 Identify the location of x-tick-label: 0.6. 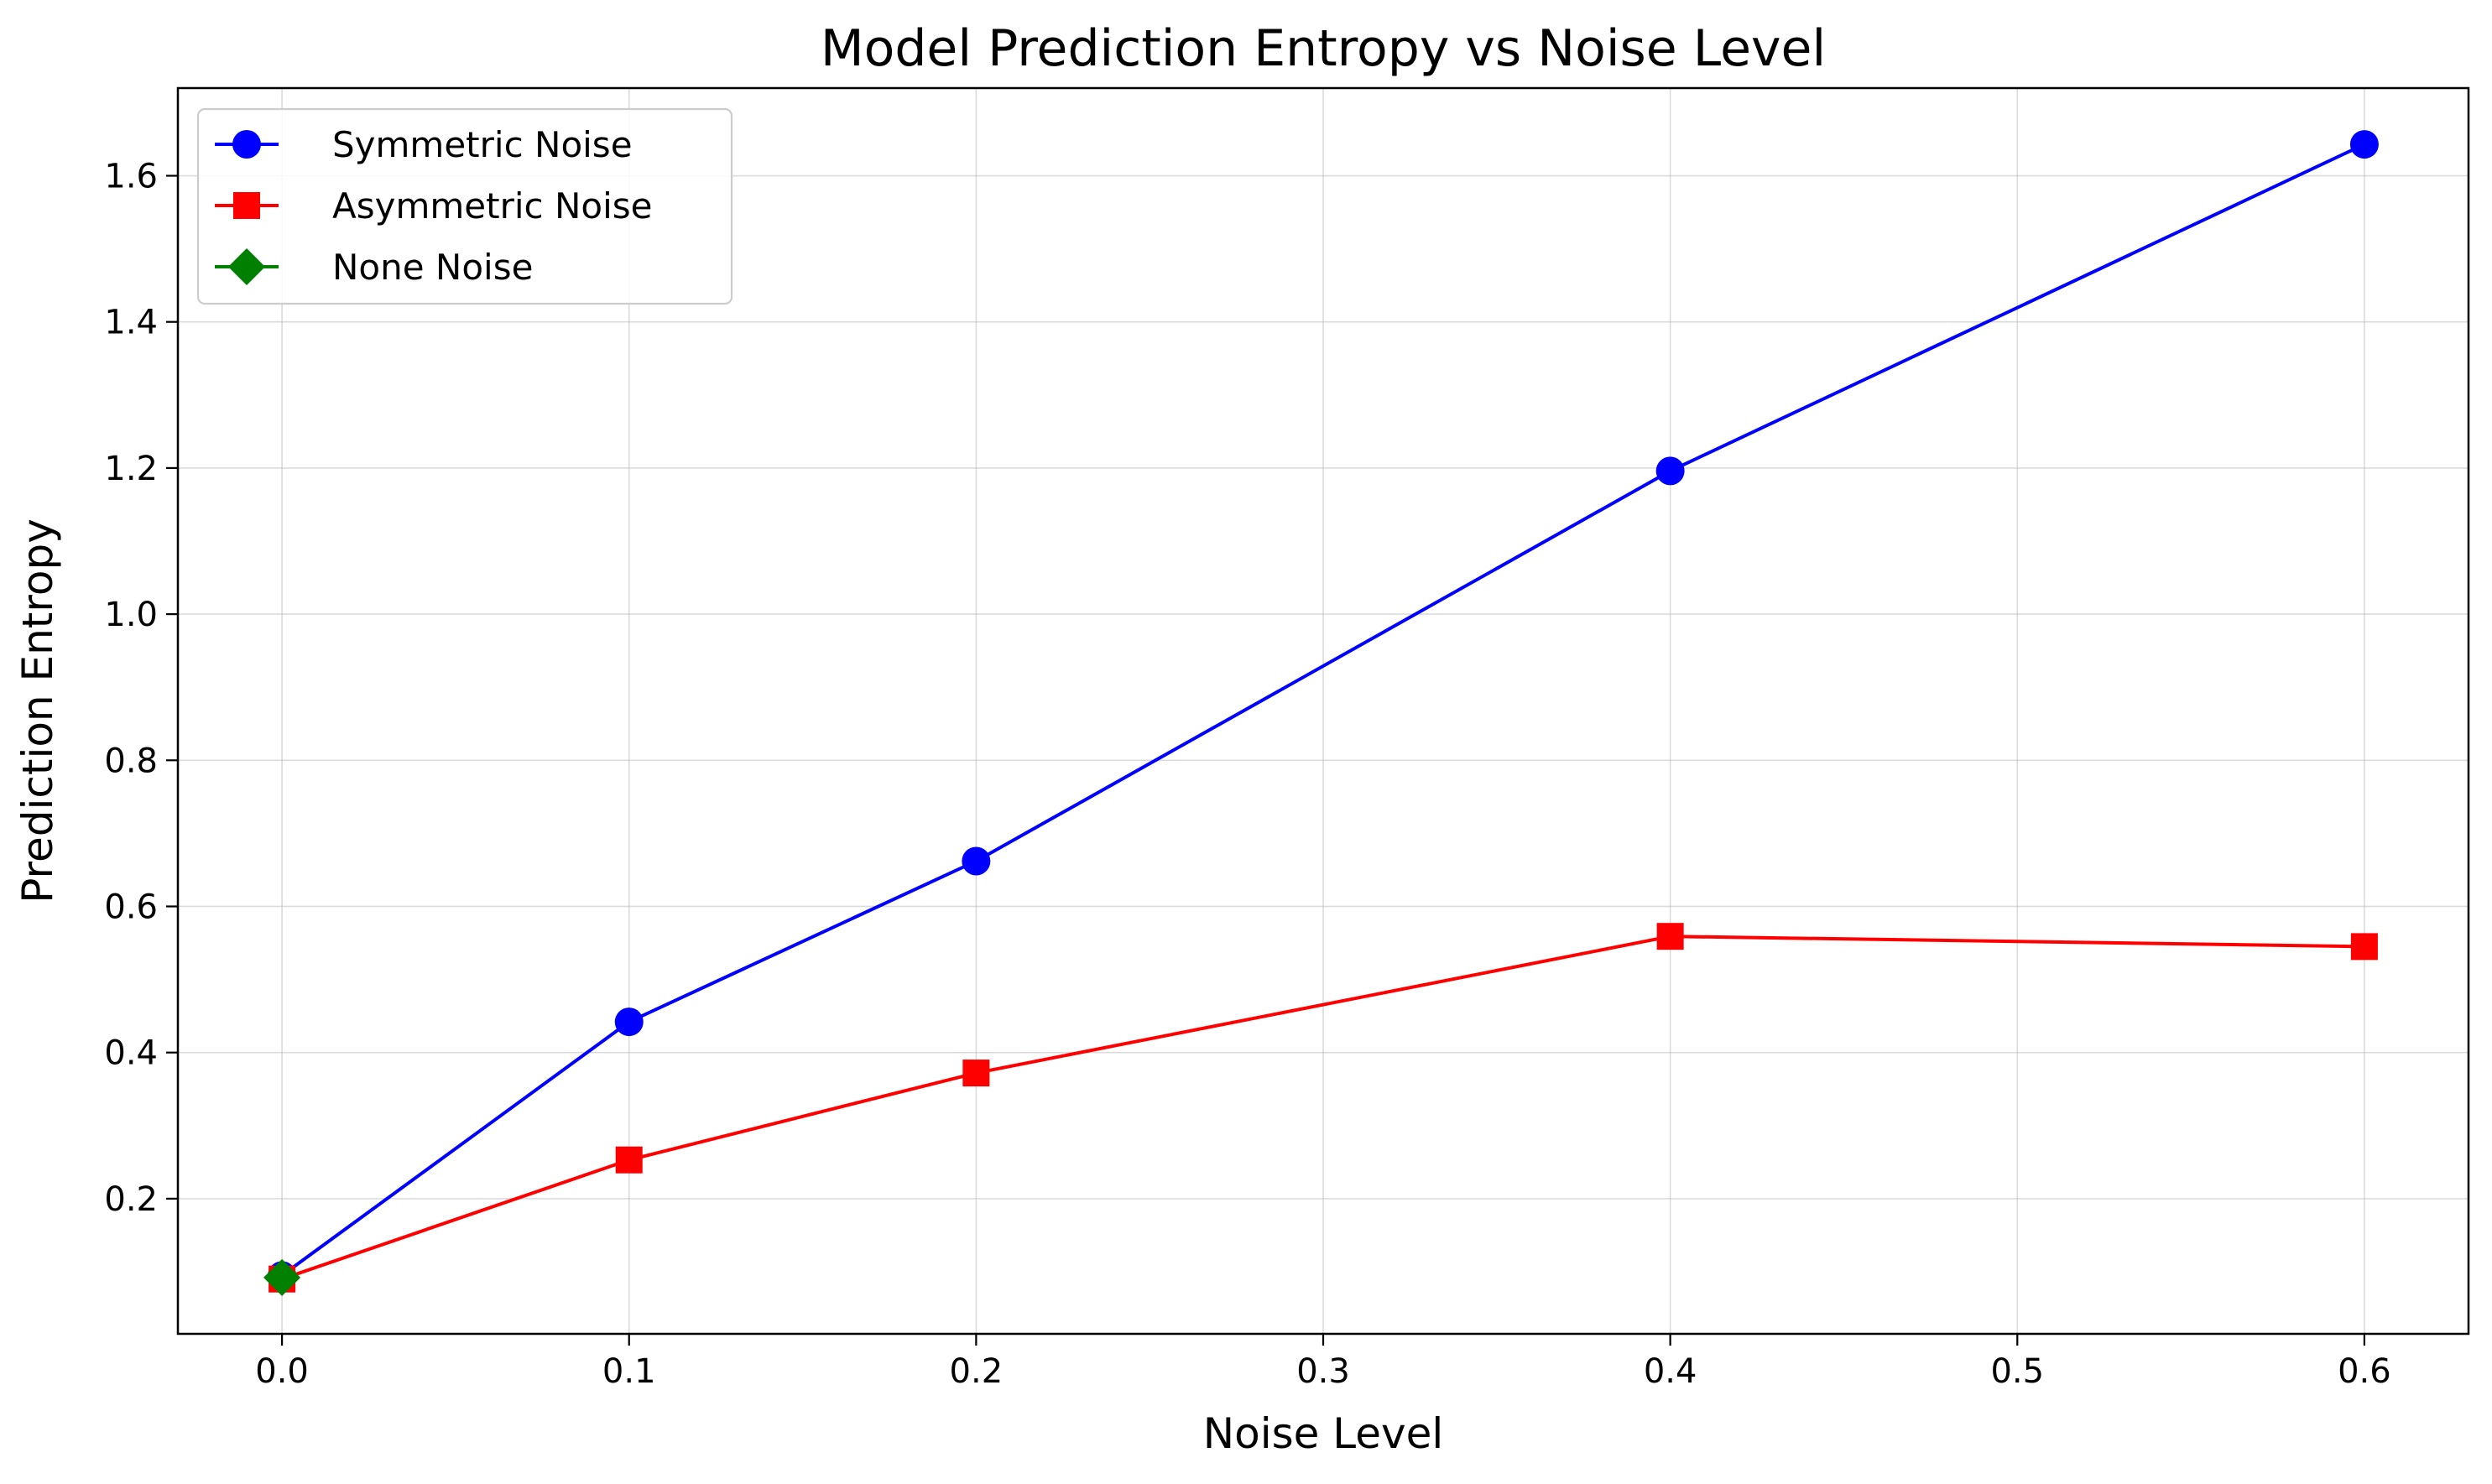
(2365, 1371).